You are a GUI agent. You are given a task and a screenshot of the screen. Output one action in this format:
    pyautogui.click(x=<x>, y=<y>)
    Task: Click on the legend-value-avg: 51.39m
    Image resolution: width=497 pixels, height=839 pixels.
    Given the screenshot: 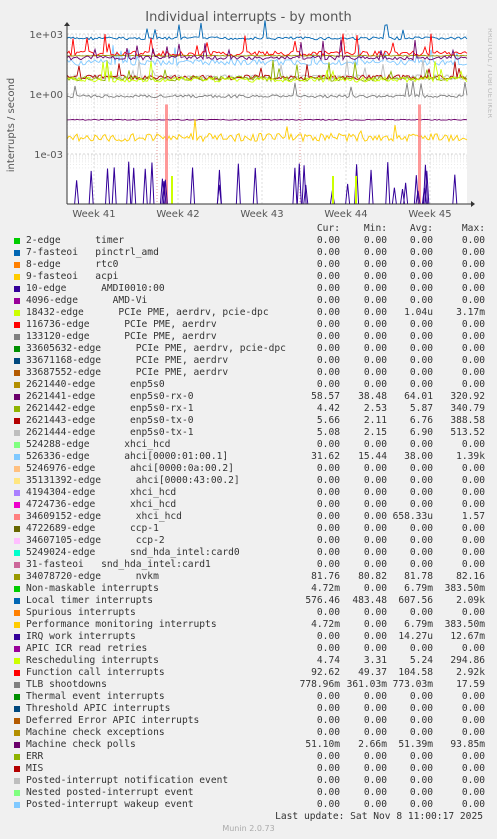 What is the action you would take?
    pyautogui.click(x=415, y=744)
    